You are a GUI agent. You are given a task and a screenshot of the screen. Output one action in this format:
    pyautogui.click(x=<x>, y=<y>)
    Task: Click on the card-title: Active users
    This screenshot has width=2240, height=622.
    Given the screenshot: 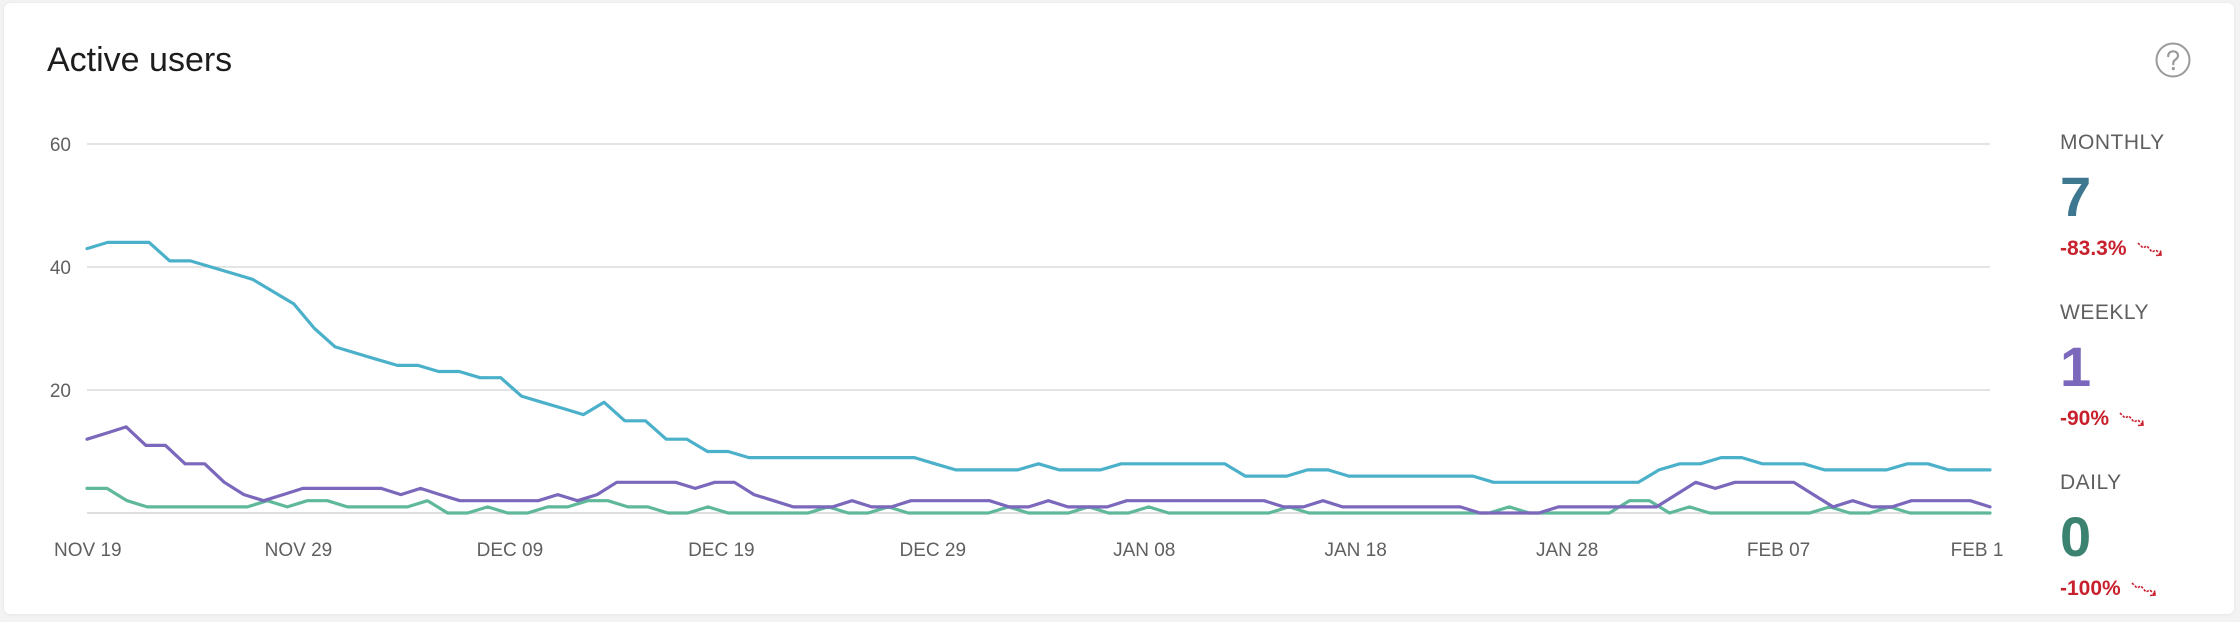 What is the action you would take?
    pyautogui.click(x=140, y=60)
    